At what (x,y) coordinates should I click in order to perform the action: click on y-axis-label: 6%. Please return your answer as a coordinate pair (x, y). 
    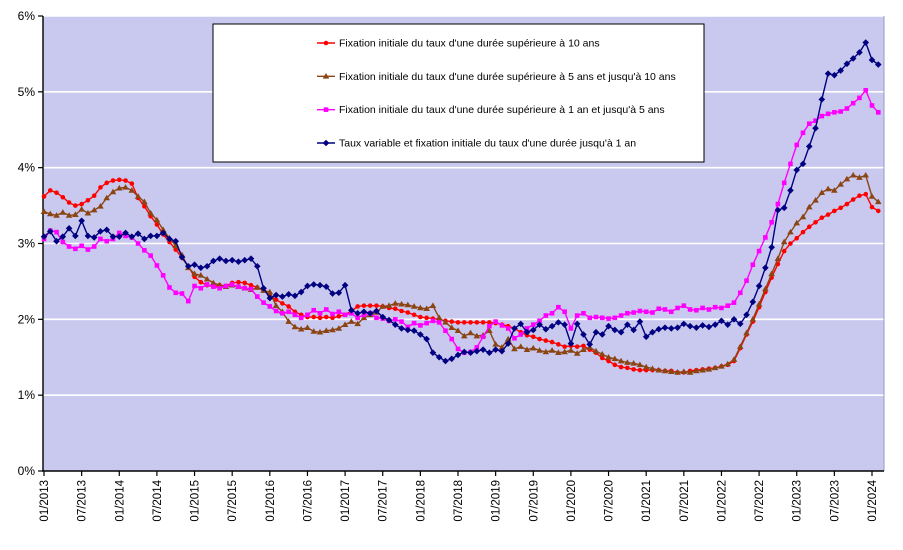
    Looking at the image, I should click on (27, 16).